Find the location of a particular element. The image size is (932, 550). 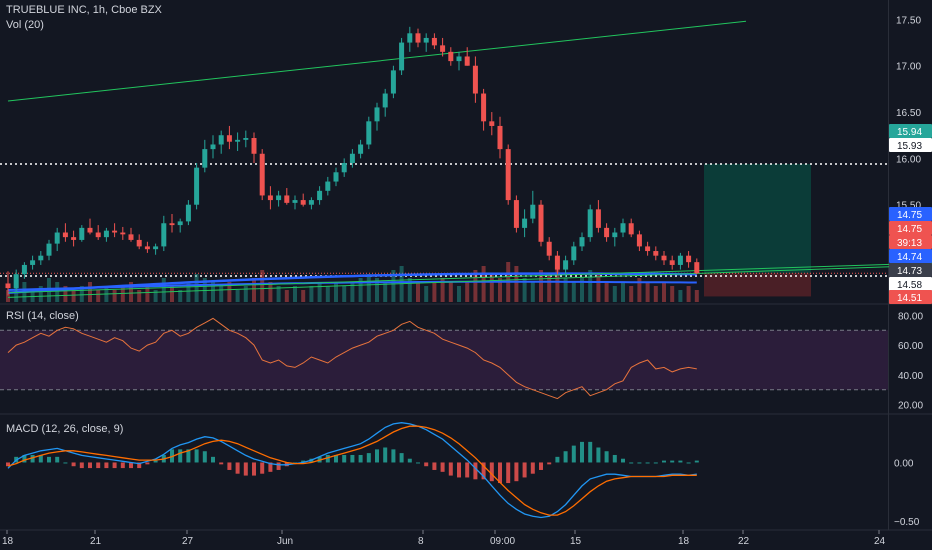

symbol-legend: TRUEBLUE INC, 1h, Cboe BZX is located at coordinates (84, 10).